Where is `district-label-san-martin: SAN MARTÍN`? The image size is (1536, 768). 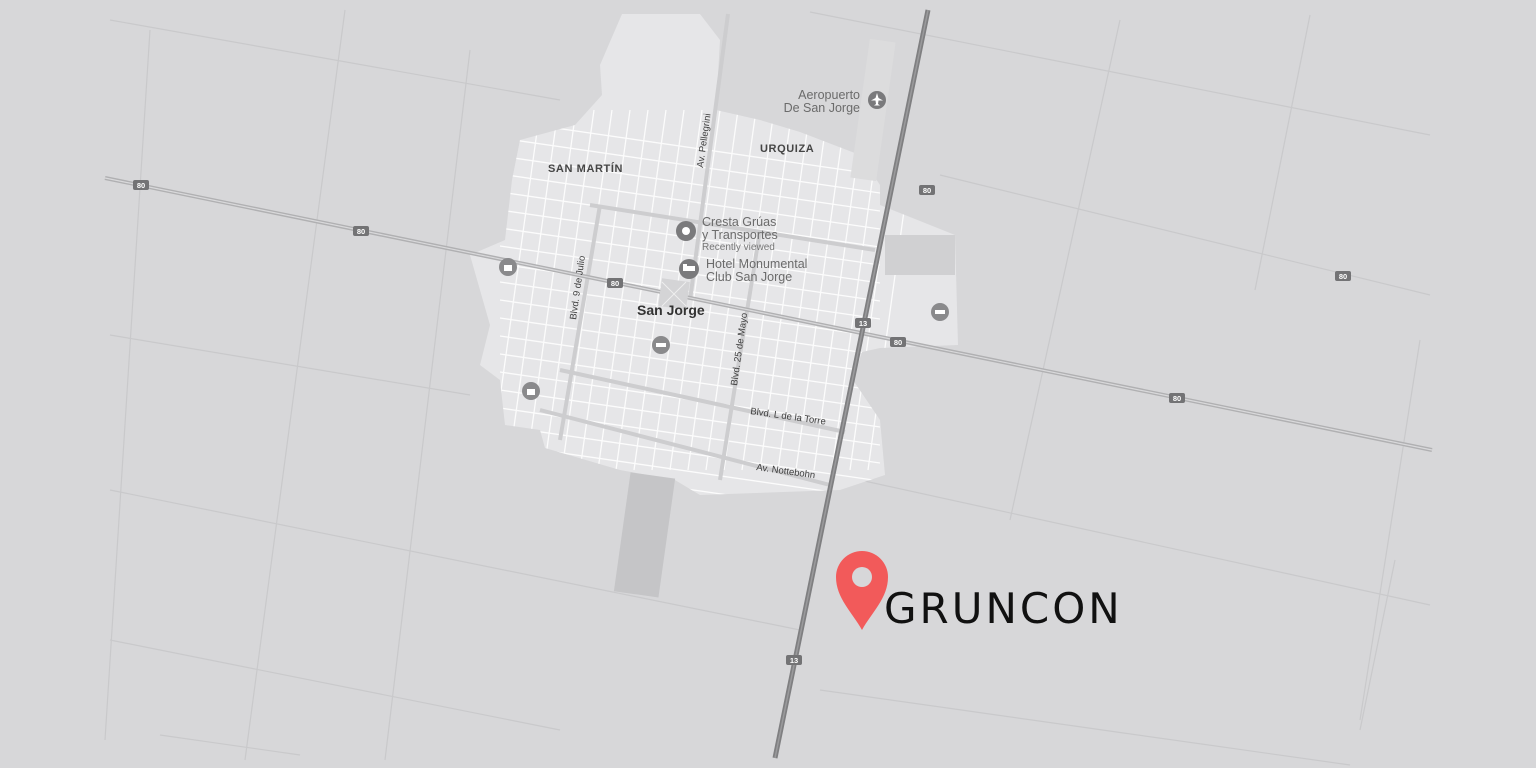
district-label-san-martin: SAN MARTÍN is located at coordinates (585, 168).